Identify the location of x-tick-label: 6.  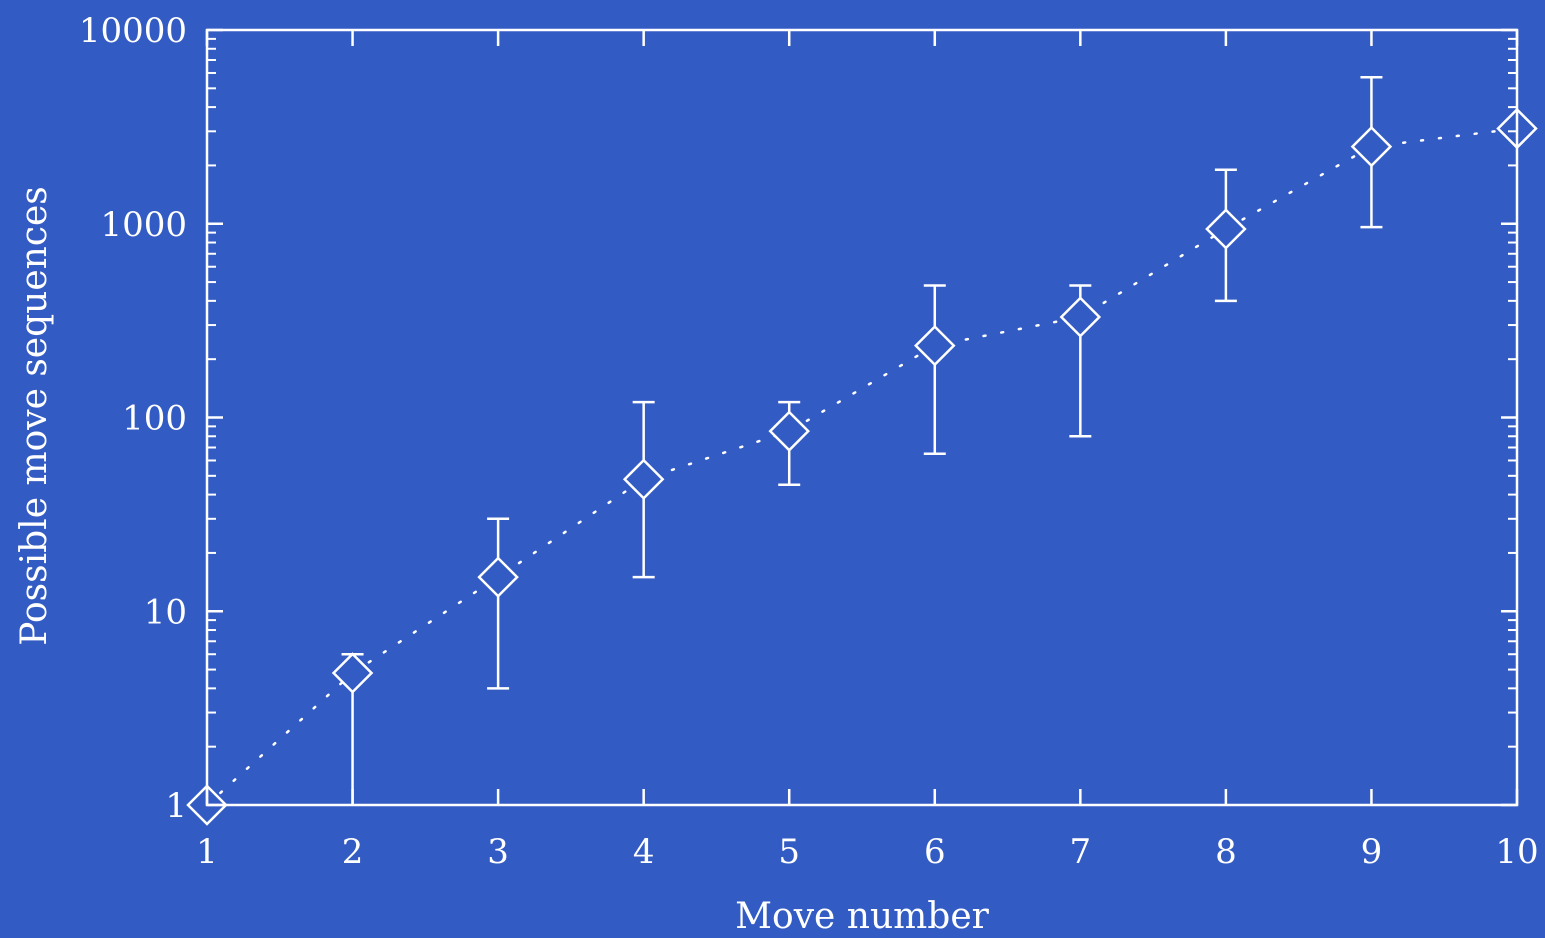
(935, 852).